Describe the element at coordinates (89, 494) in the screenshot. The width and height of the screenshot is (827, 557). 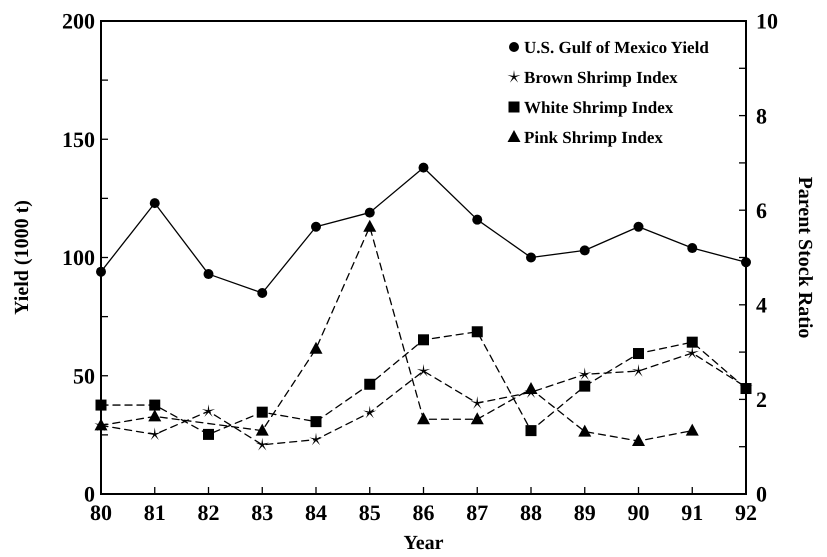
I see `y-tick-label: 0` at that location.